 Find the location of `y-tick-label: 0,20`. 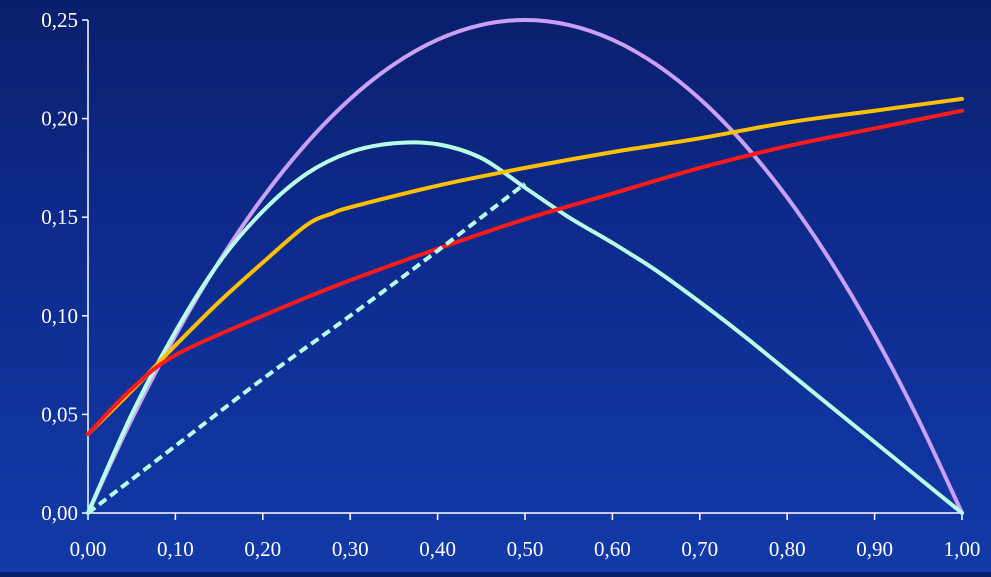

y-tick-label: 0,20 is located at coordinates (59, 119).